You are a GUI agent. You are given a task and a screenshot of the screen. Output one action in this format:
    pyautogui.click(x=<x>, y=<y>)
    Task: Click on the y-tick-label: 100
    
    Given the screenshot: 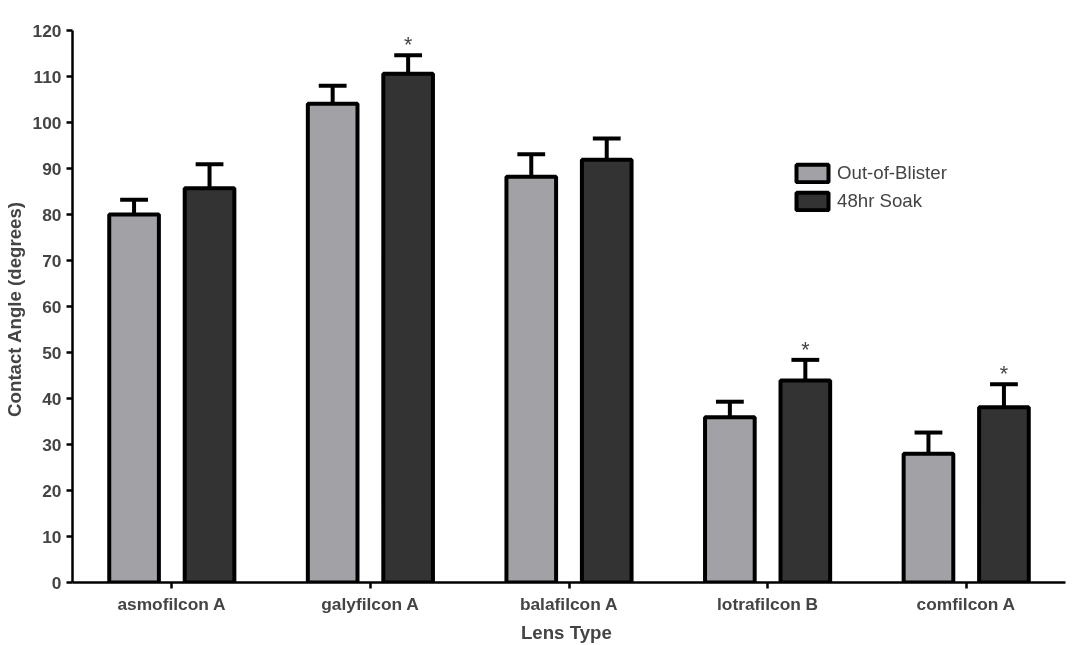 What is the action you would take?
    pyautogui.click(x=47, y=122)
    